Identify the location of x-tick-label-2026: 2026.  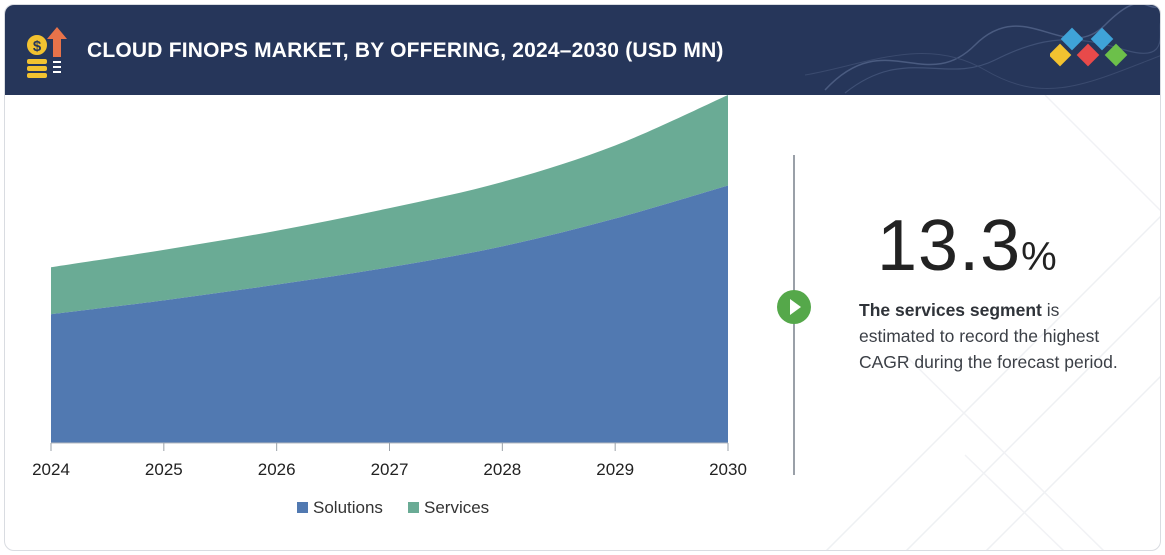
(277, 469).